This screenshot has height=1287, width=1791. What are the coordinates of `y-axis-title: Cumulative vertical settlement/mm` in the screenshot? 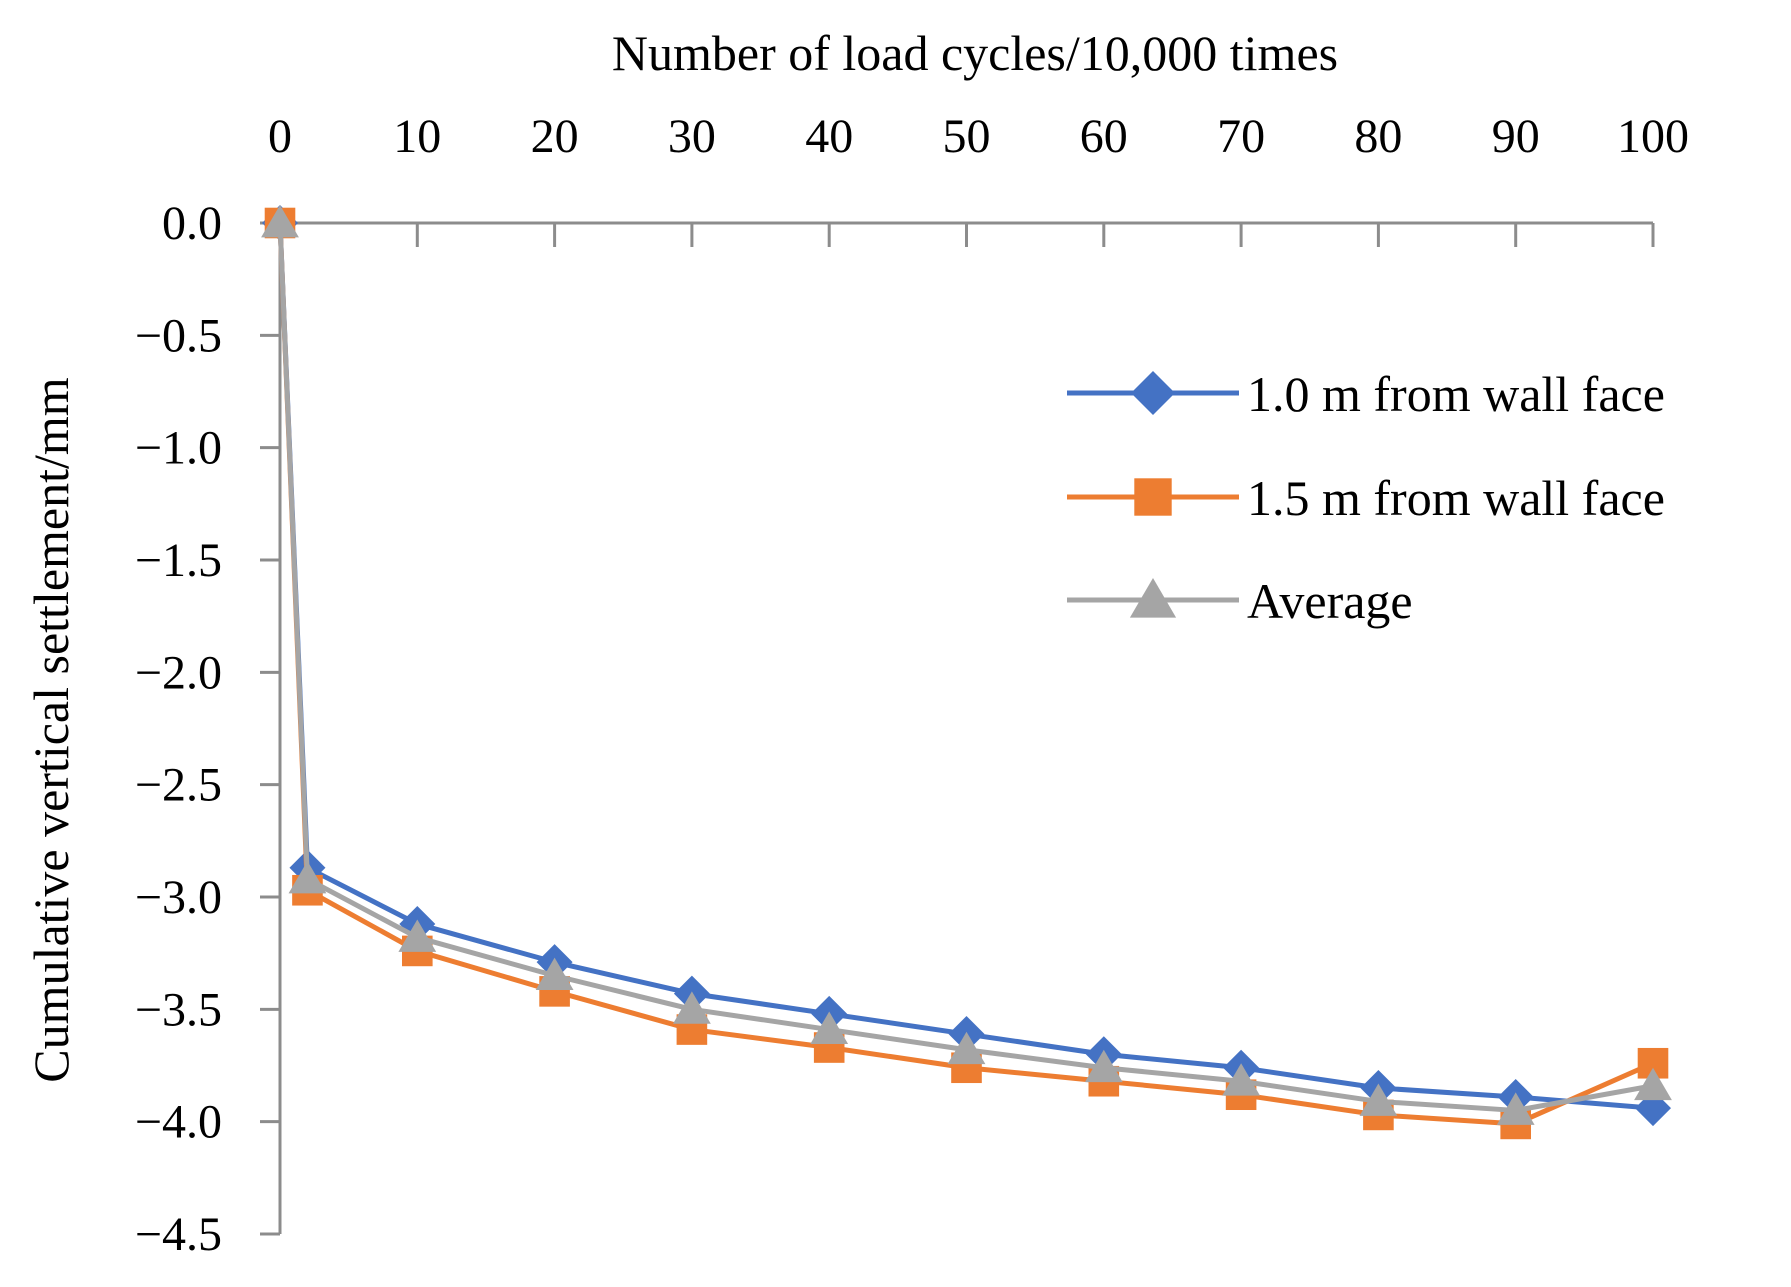 It's located at (51, 729).